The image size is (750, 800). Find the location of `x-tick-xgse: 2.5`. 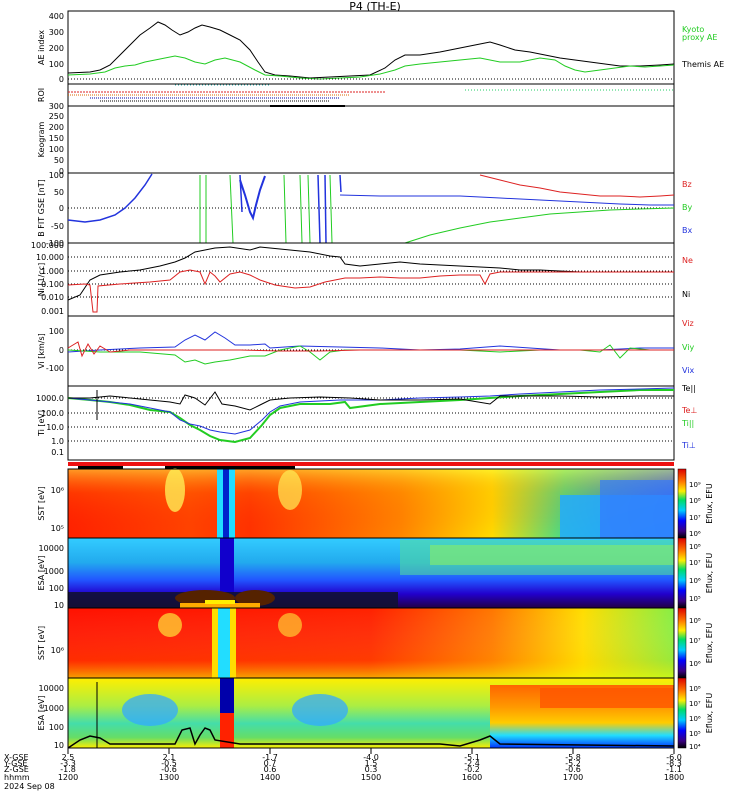

x-tick-xgse: 2.5 is located at coordinates (68, 757).